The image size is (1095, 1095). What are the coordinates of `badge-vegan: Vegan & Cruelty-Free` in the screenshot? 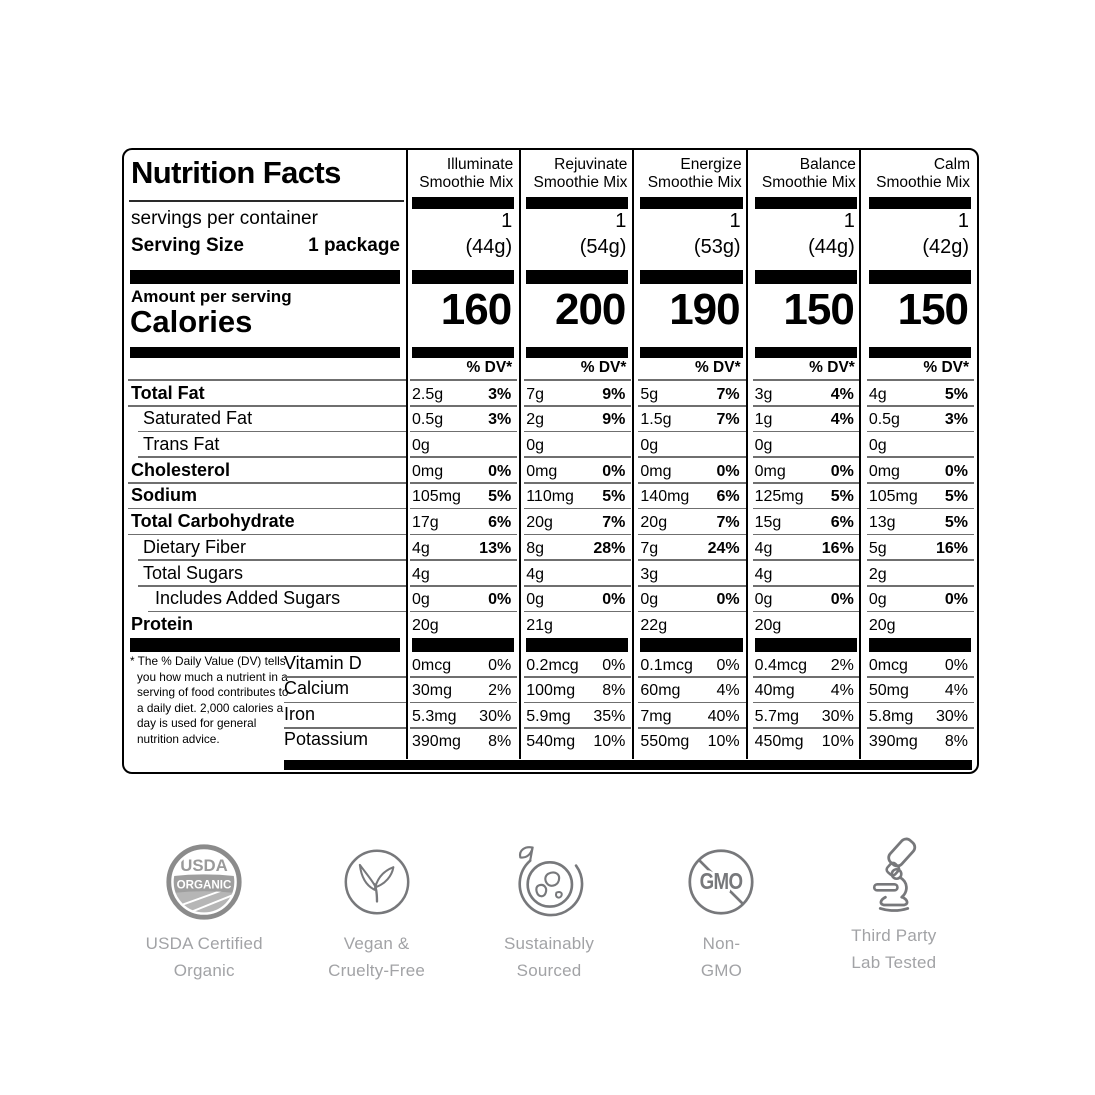 It's located at (376, 909).